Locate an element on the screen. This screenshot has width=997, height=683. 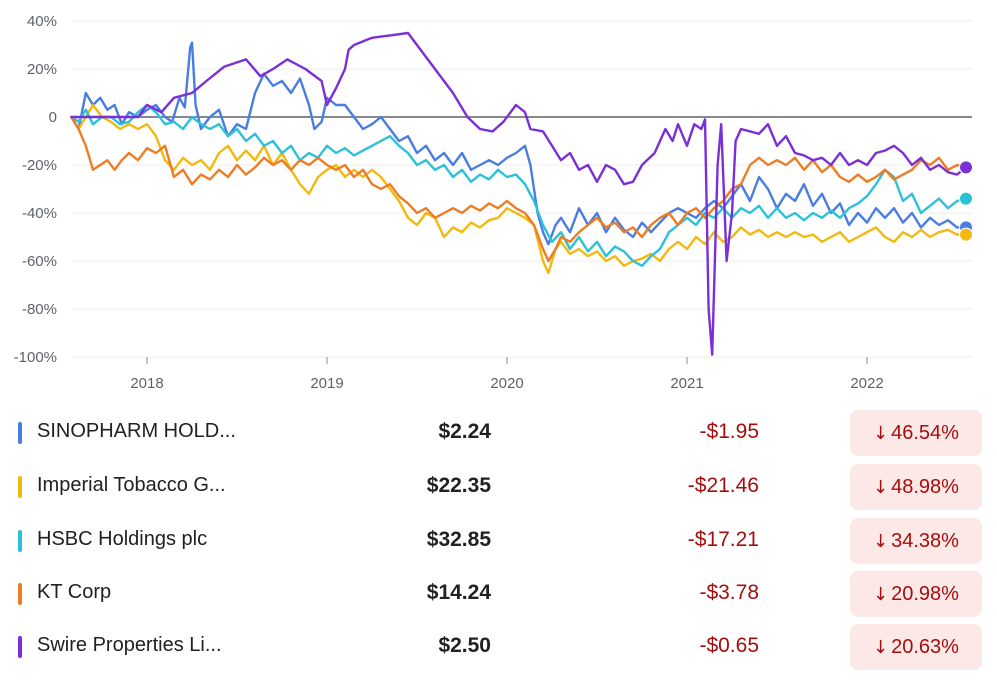
holding-change: -$0.65 is located at coordinates (729, 645).